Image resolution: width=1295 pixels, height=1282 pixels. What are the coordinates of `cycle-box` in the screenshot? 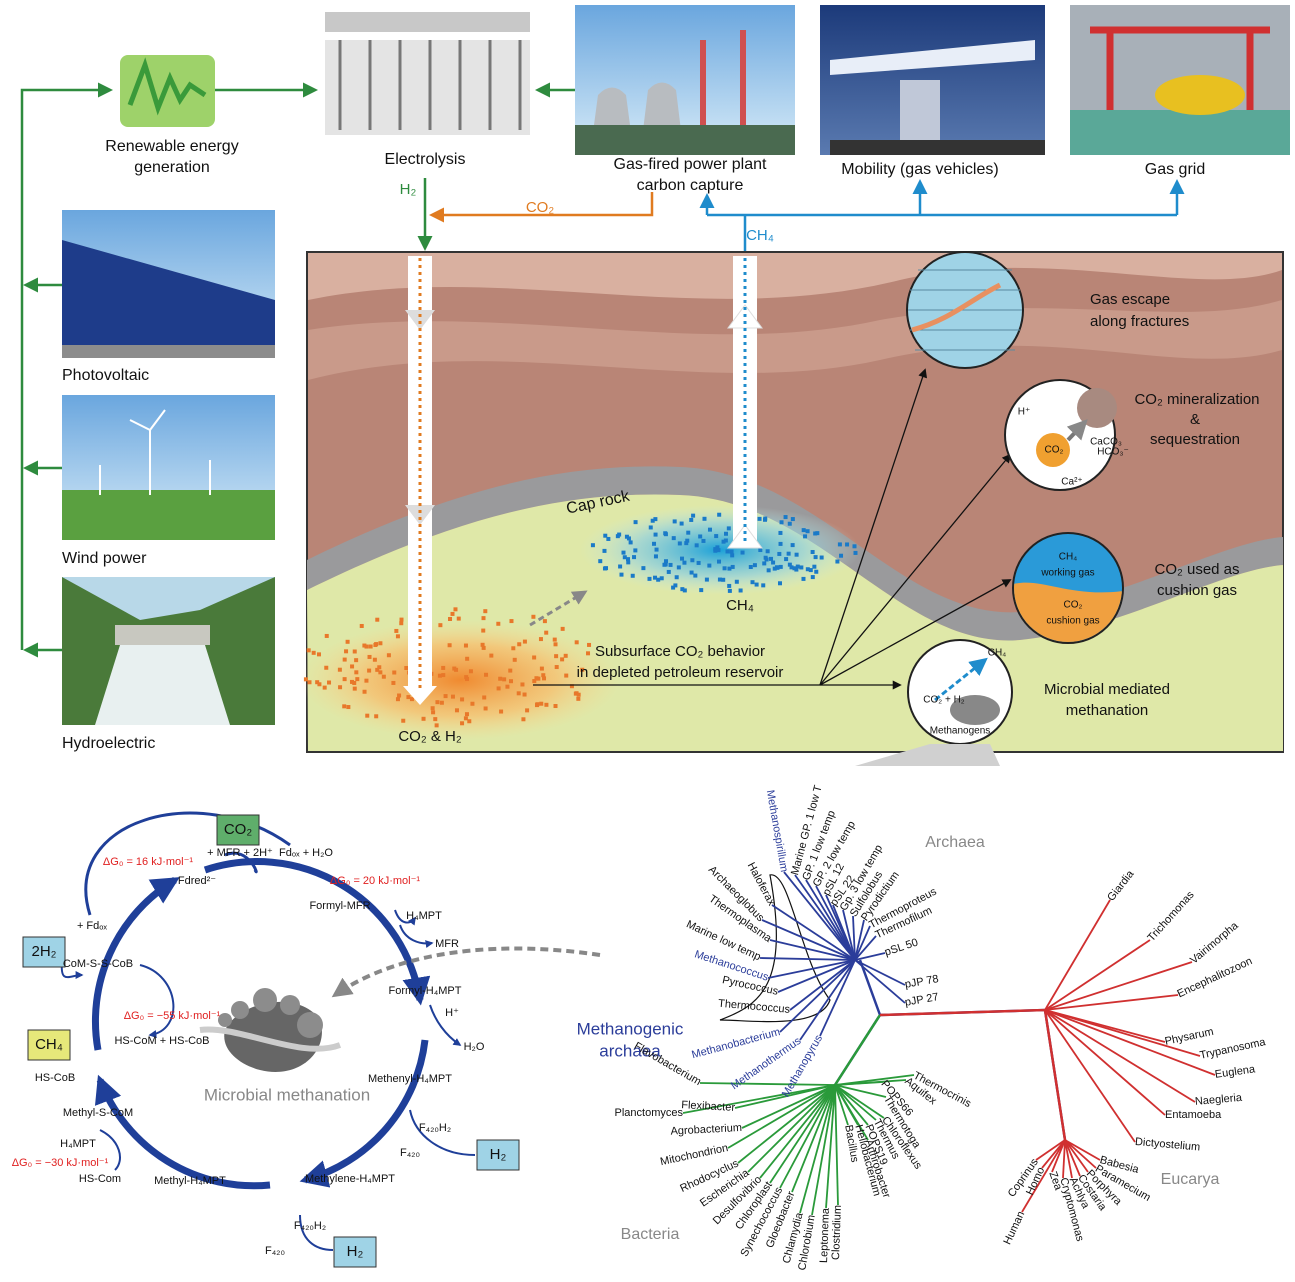 It's located at (238, 830).